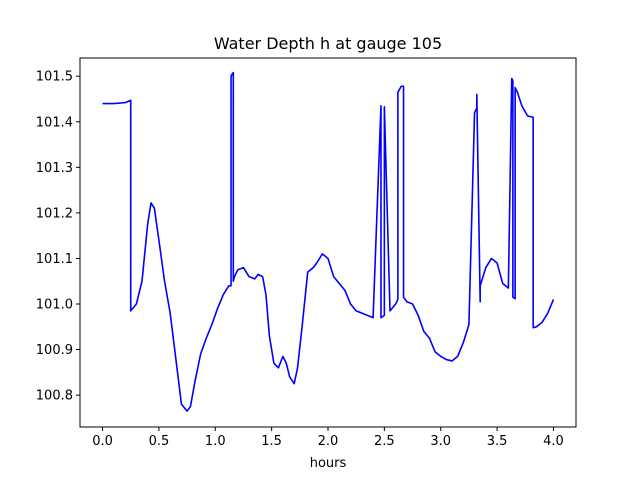  I want to click on x-tick-label: 2.0, so click(328, 441).